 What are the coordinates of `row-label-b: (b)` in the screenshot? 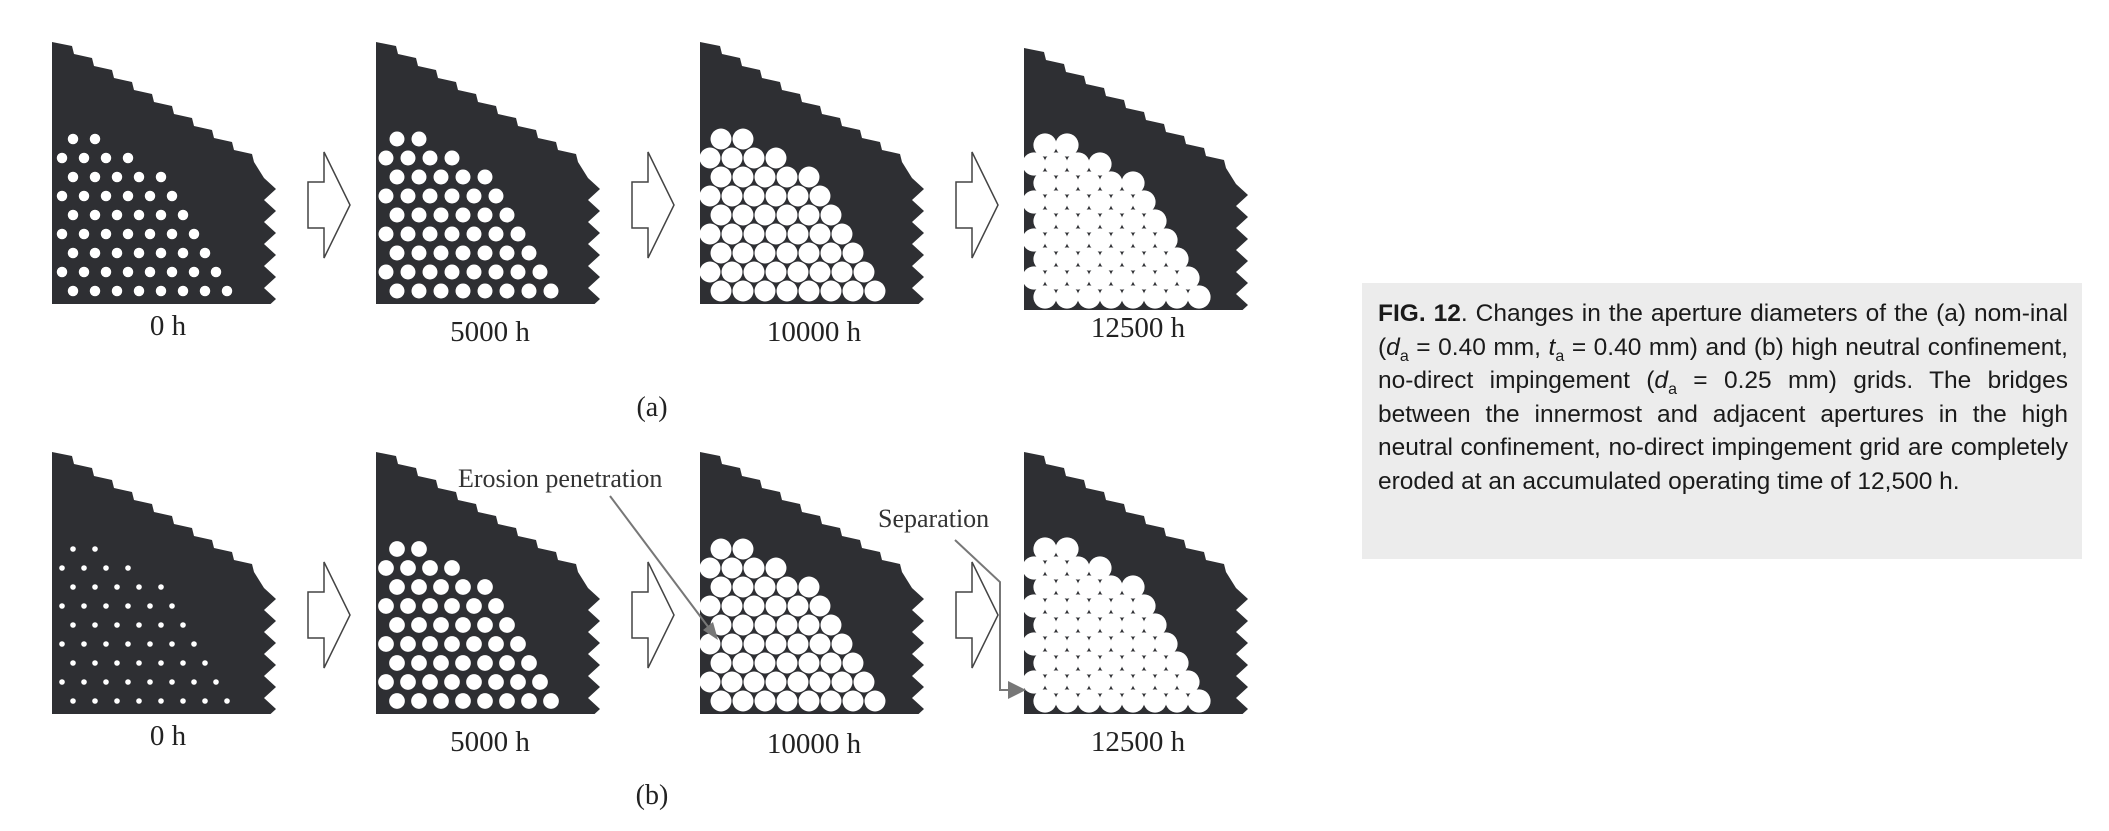 It's located at (652, 795).